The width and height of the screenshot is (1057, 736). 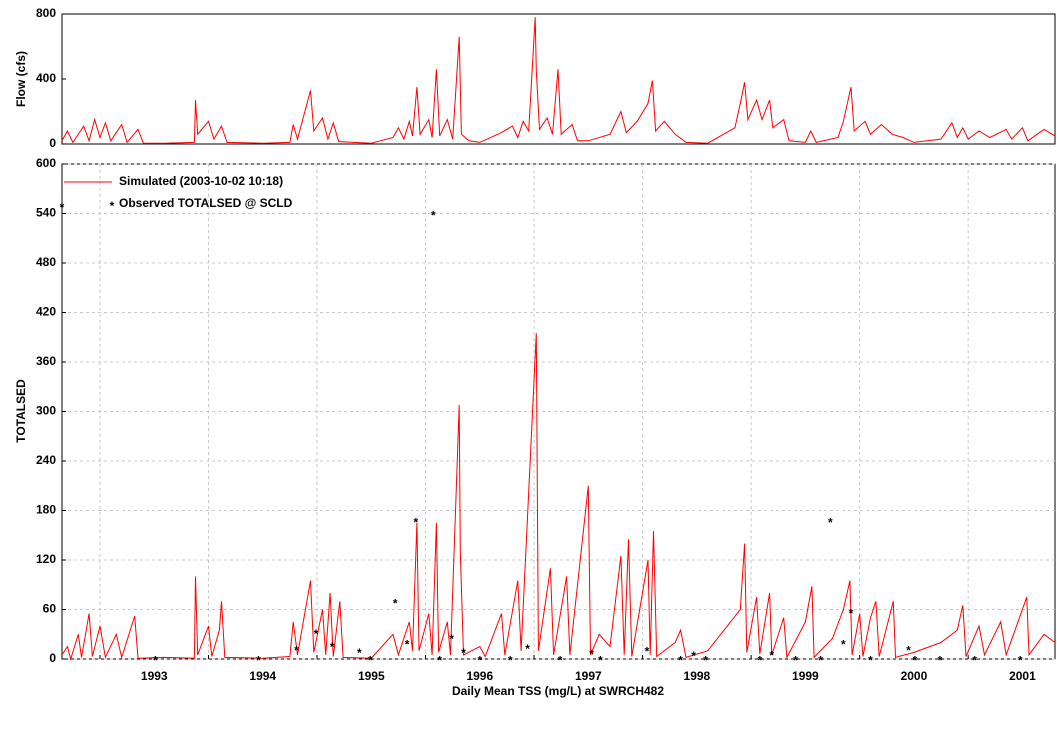 I want to click on y-tick-label: 540, so click(x=46, y=213).